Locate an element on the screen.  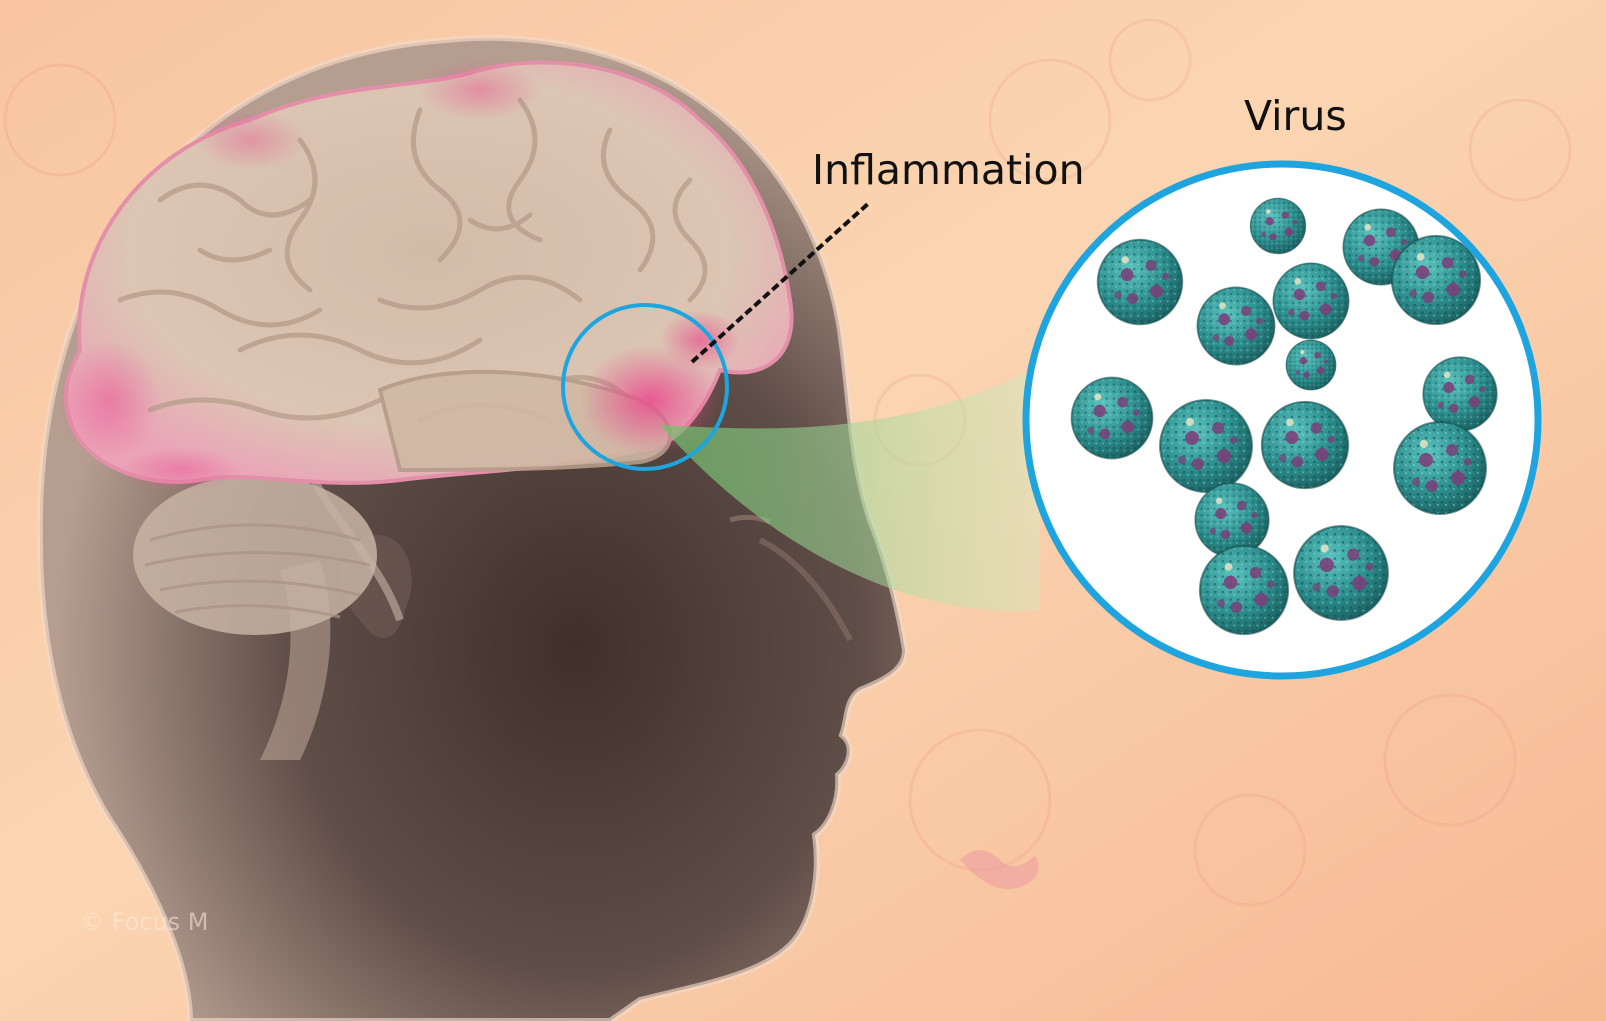
inflammation-leader-line is located at coordinates (781, 282).